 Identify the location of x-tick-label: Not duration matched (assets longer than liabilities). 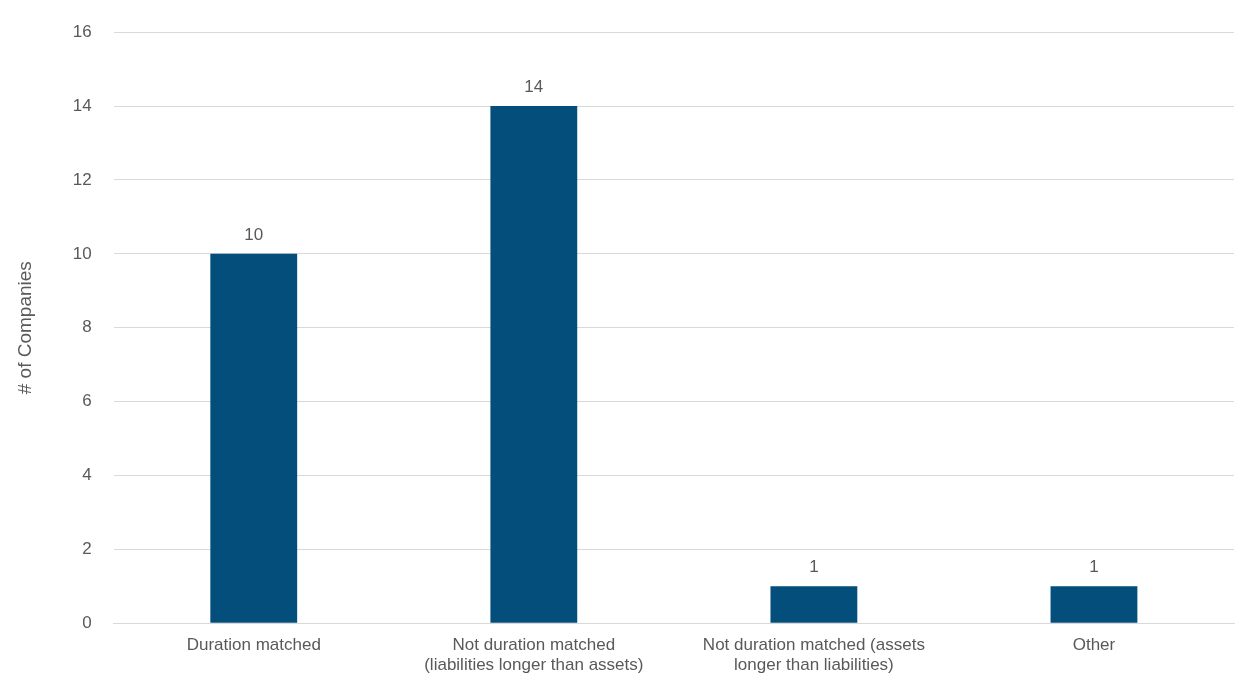
(813, 655).